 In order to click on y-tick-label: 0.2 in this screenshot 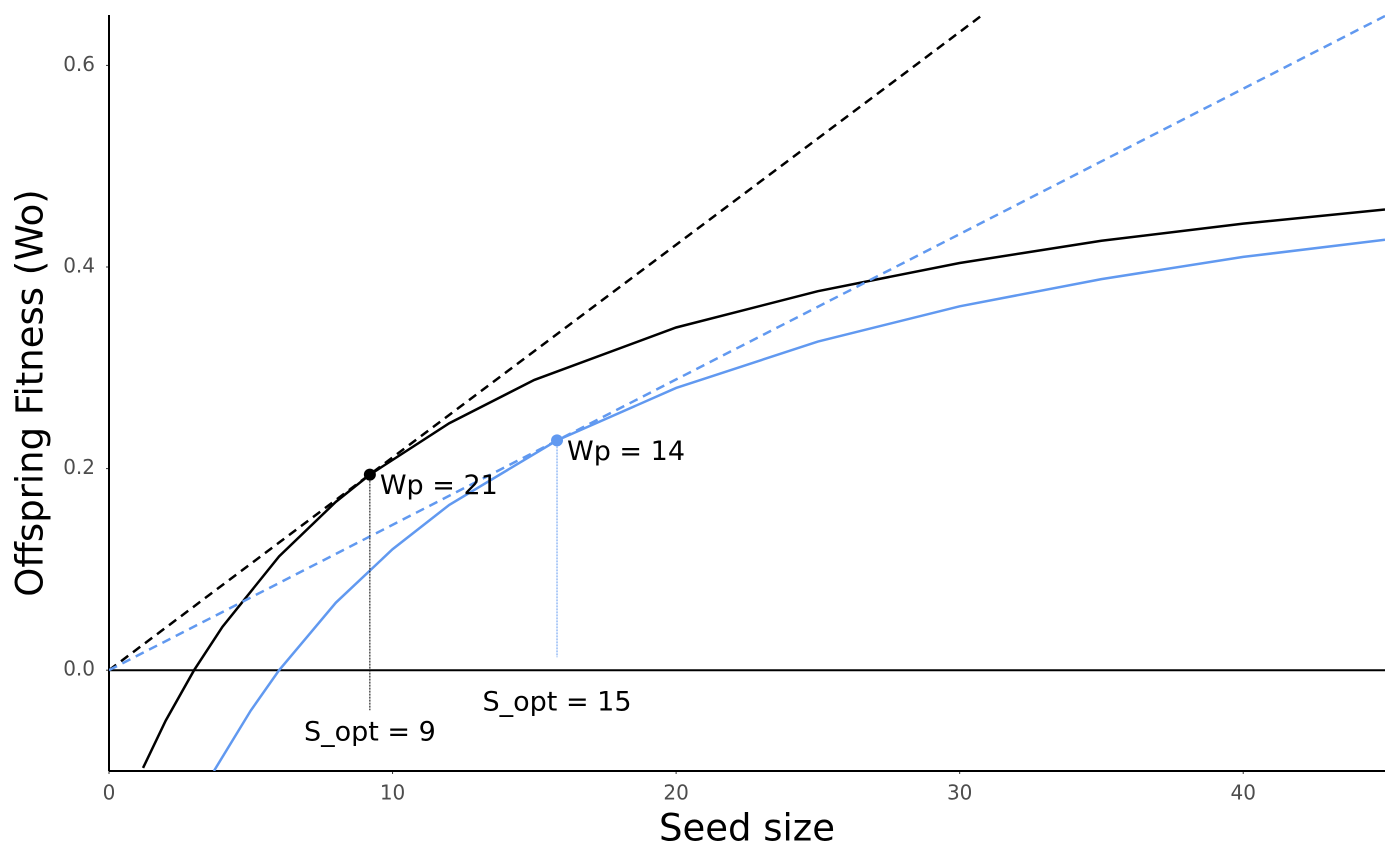, I will do `click(79, 467)`.